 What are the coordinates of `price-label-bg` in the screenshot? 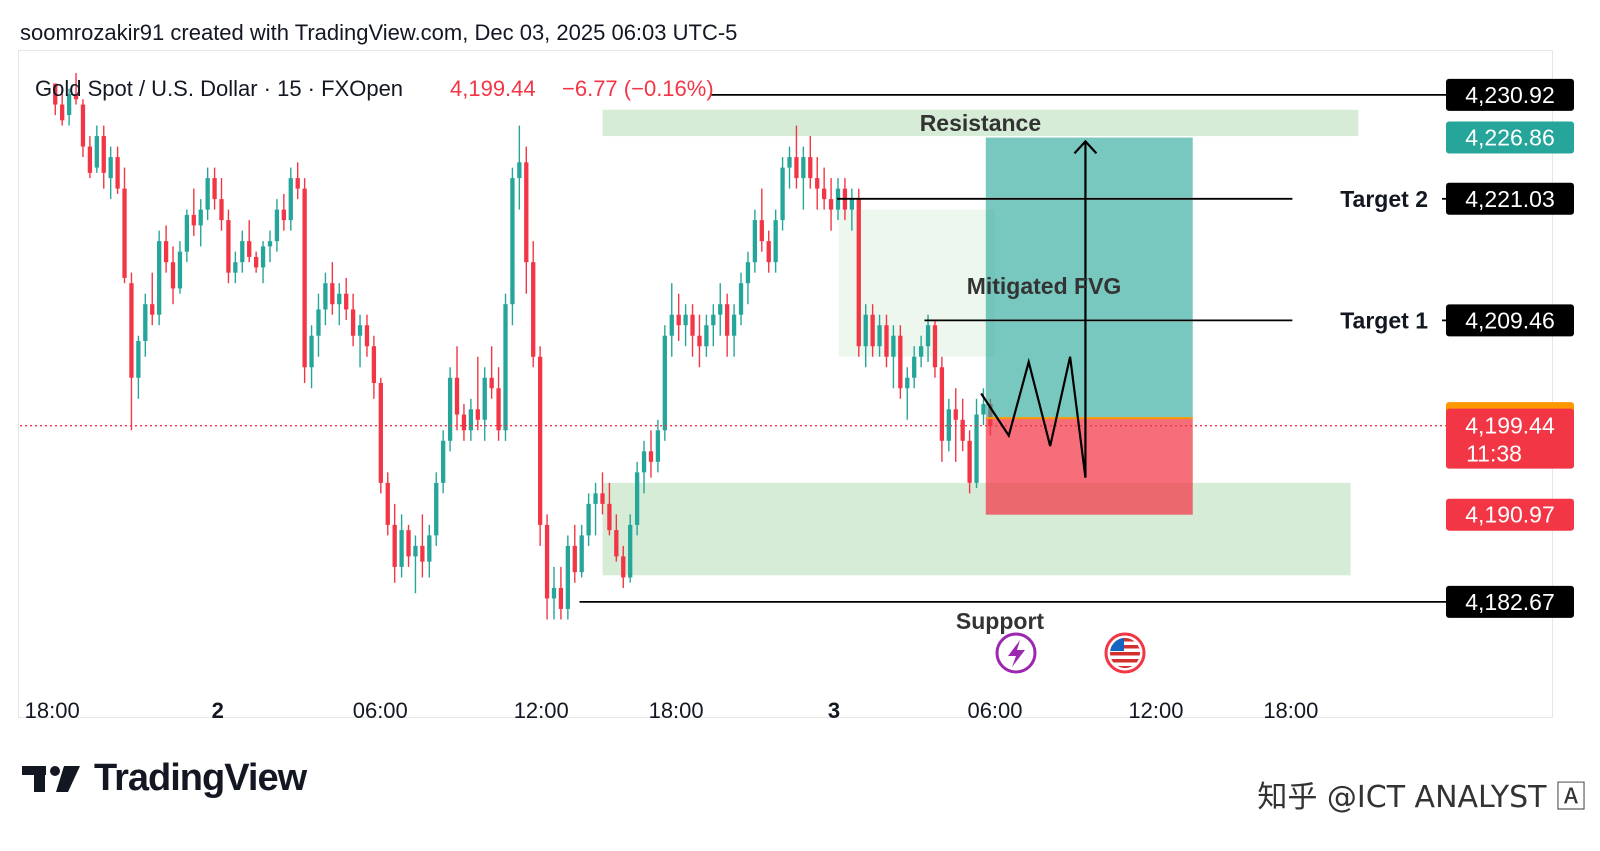 It's located at (1510, 198).